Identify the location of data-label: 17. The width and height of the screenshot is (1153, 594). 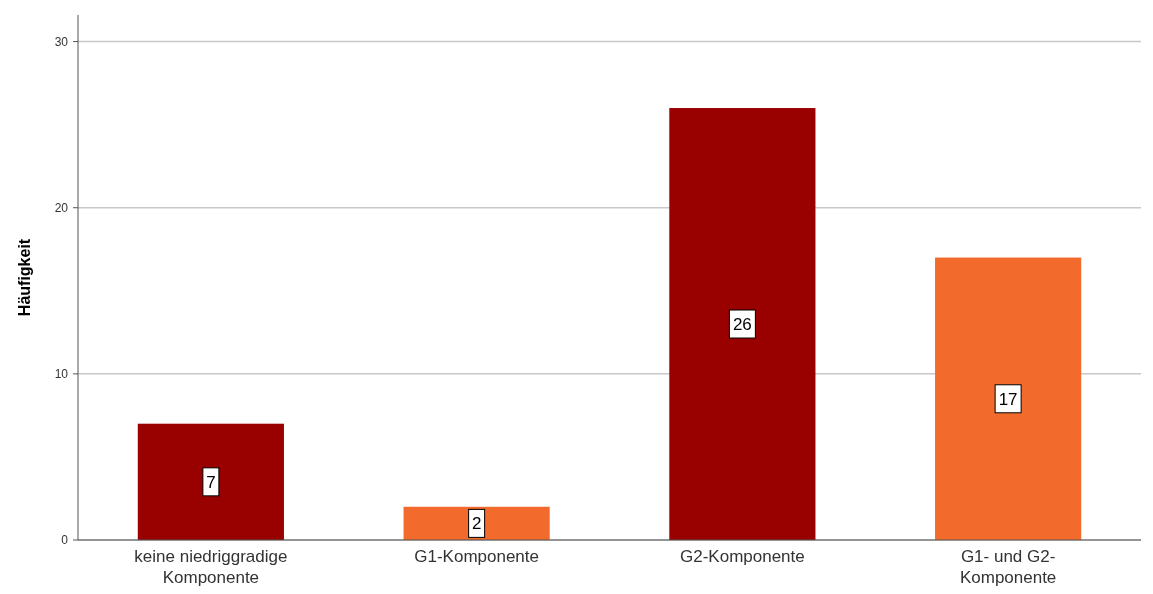
(1008, 399).